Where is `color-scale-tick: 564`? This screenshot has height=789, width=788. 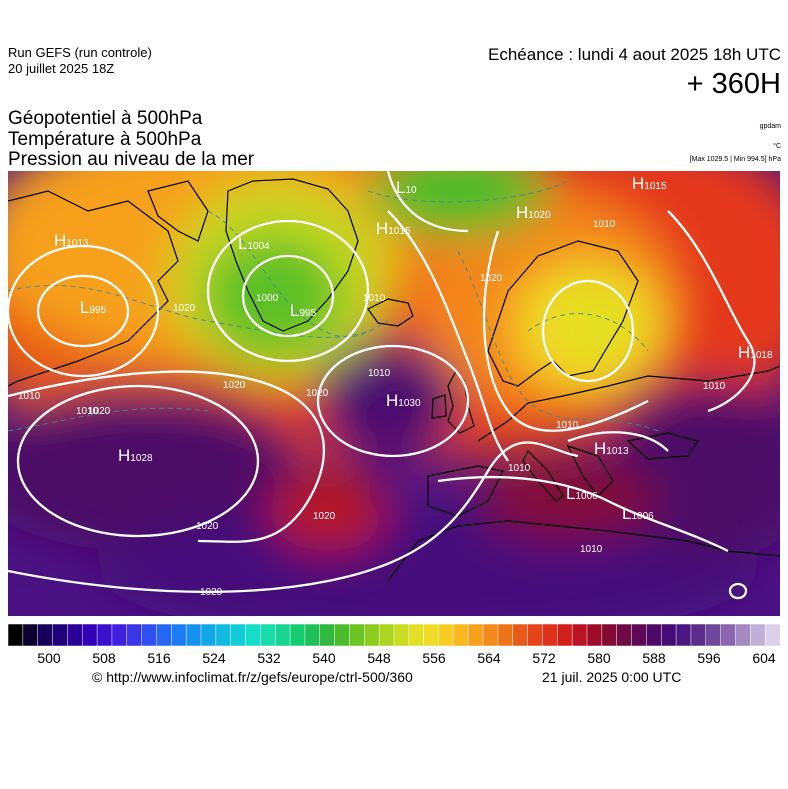
color-scale-tick: 564 is located at coordinates (489, 658).